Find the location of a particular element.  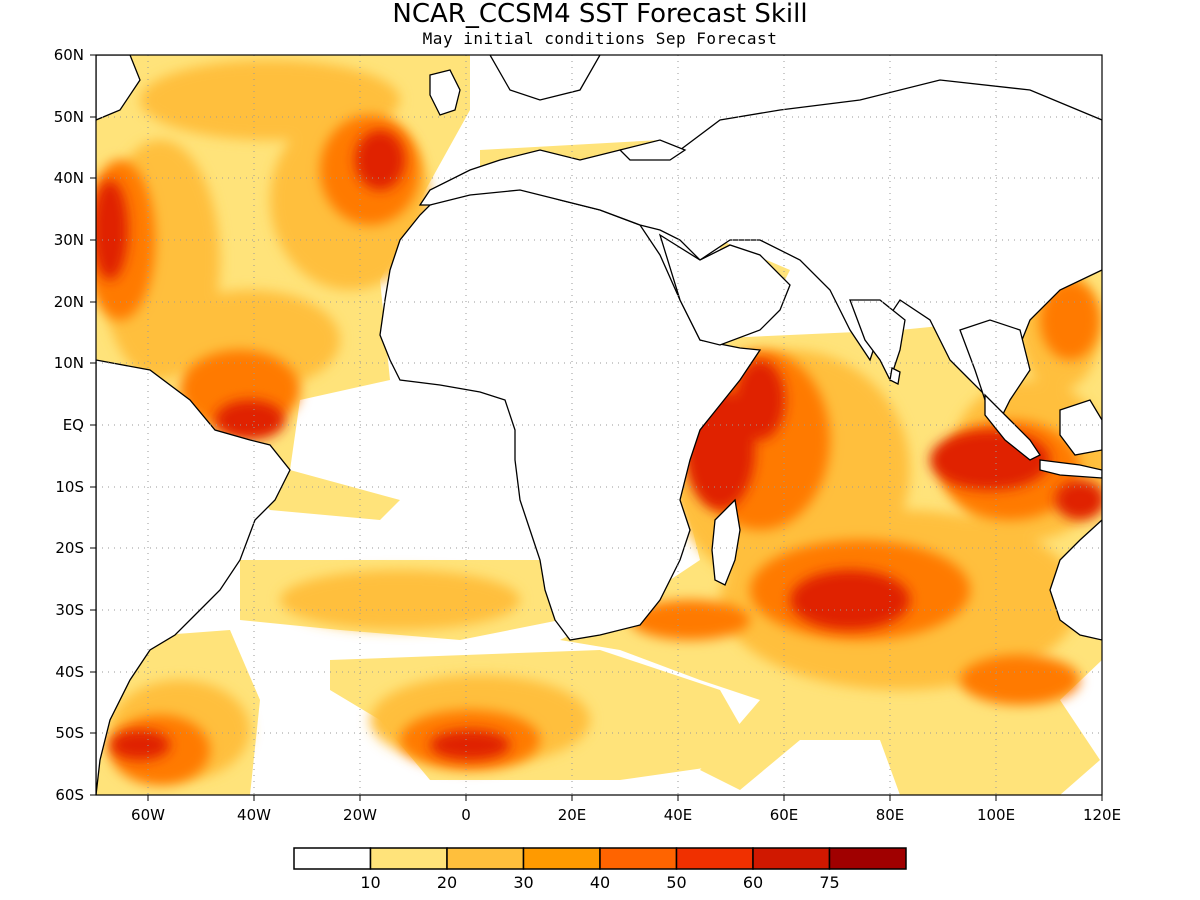

lon-label: 120E is located at coordinates (1102, 815).